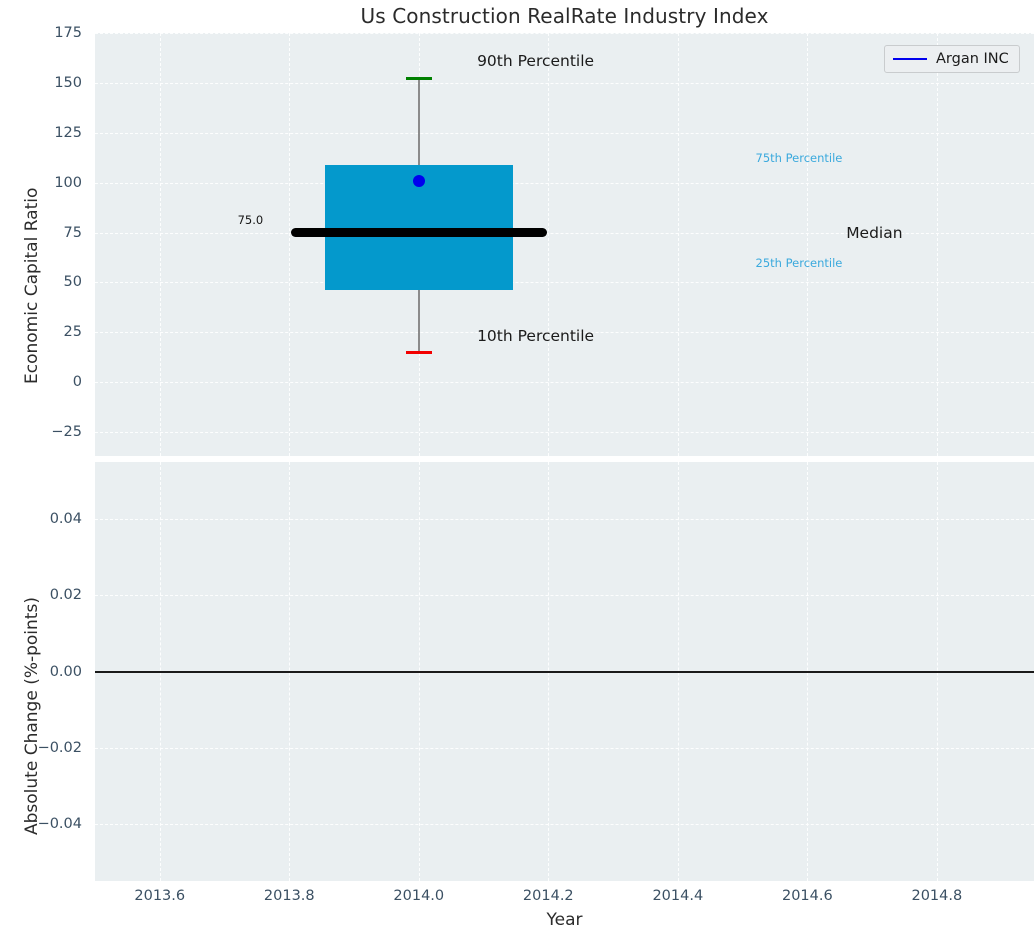 This screenshot has width=1034, height=942. Describe the element at coordinates (32, 285) in the screenshot. I see `y-axis-label-top: Economic Capital Ratio` at that location.